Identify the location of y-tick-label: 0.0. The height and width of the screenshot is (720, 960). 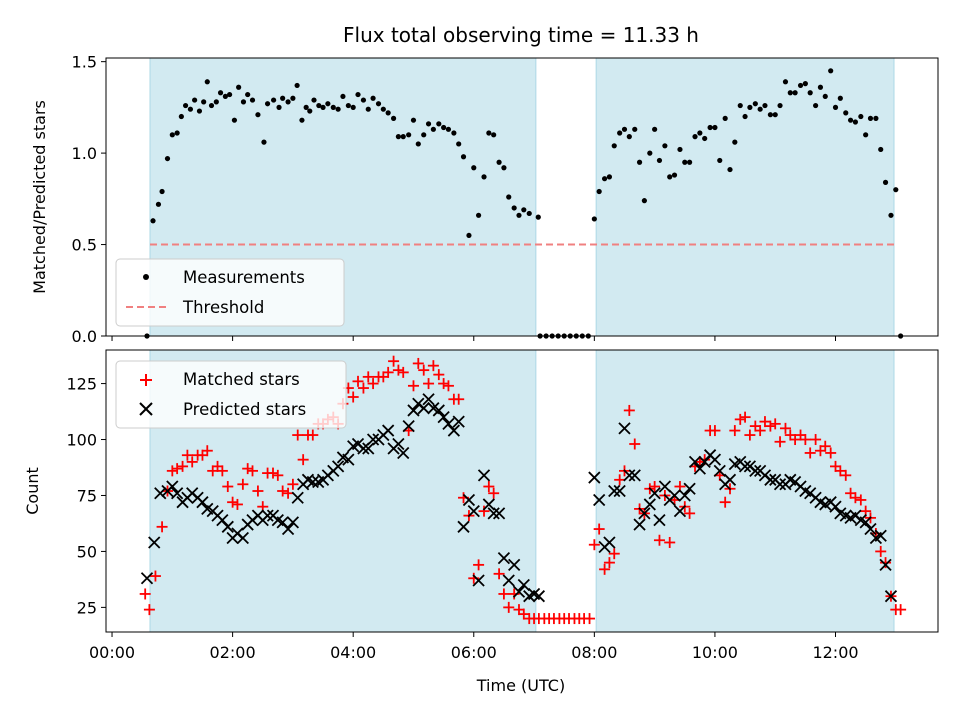
(84, 336).